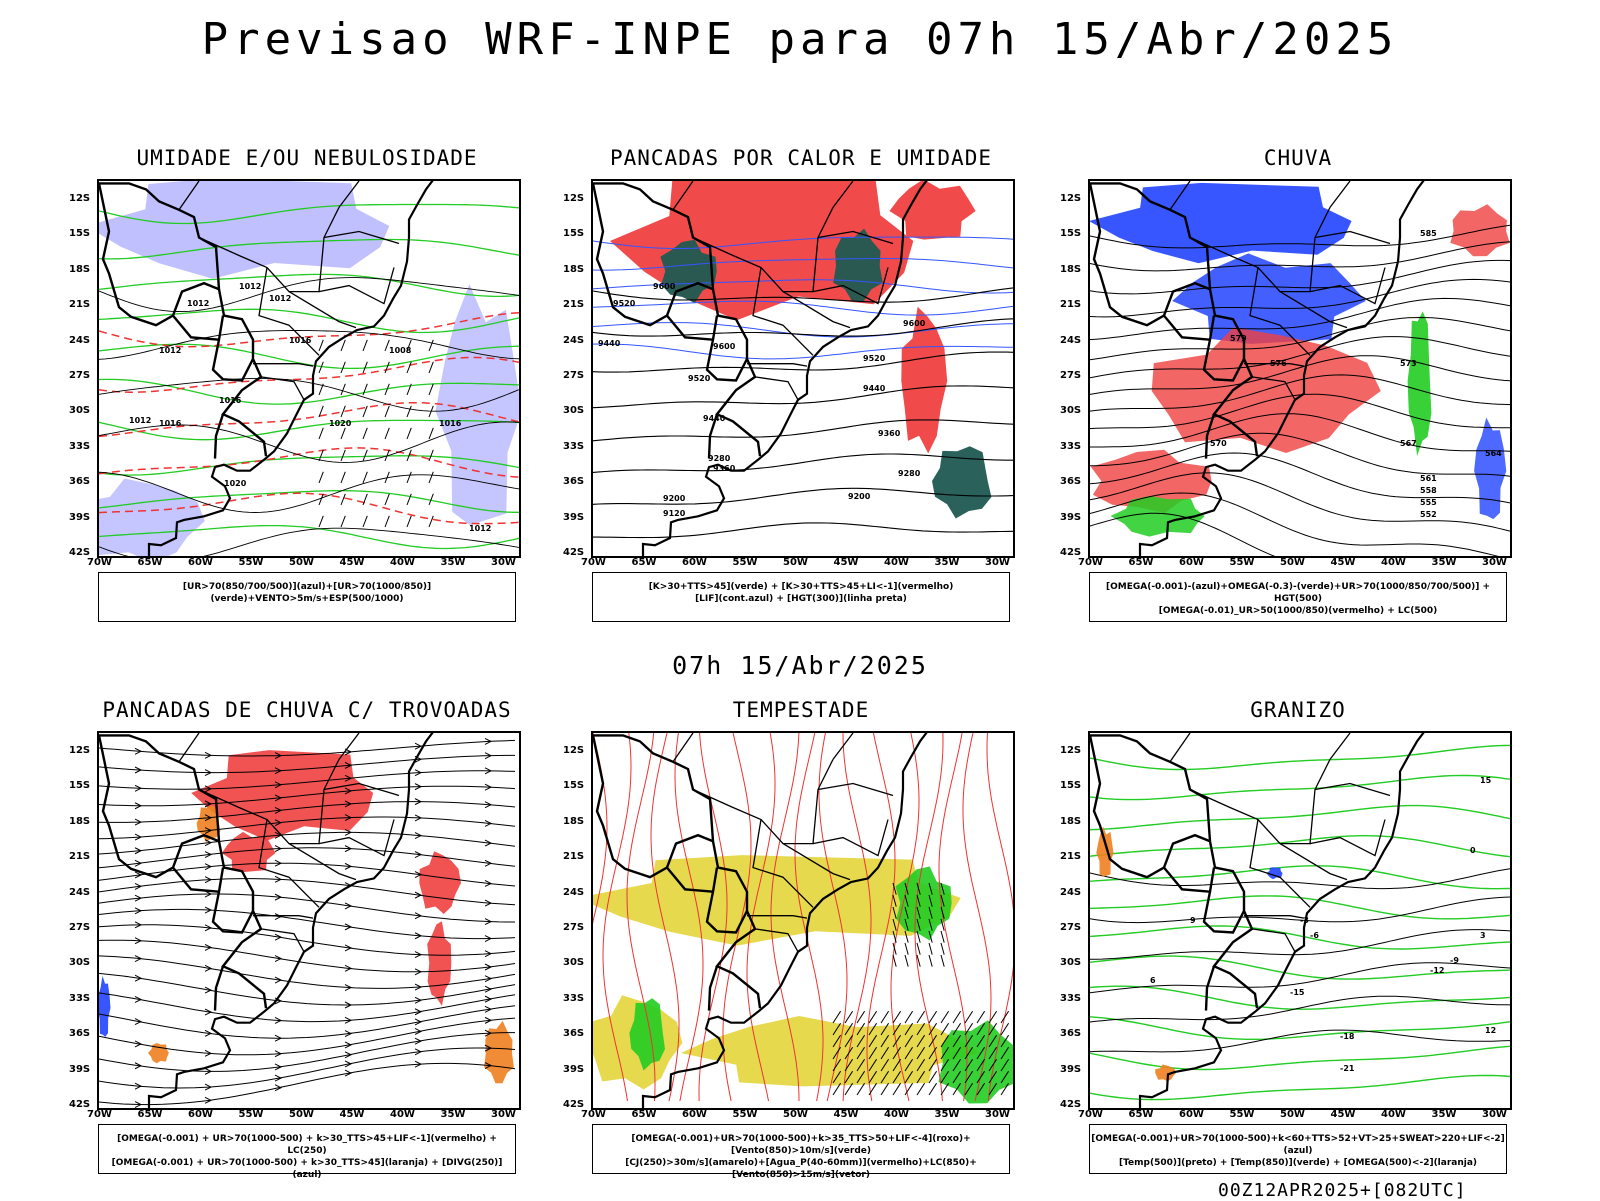 The height and width of the screenshot is (1201, 1600). What do you see at coordinates (962, 482) in the screenshot?
I see `heat-green-area` at bounding box center [962, 482].